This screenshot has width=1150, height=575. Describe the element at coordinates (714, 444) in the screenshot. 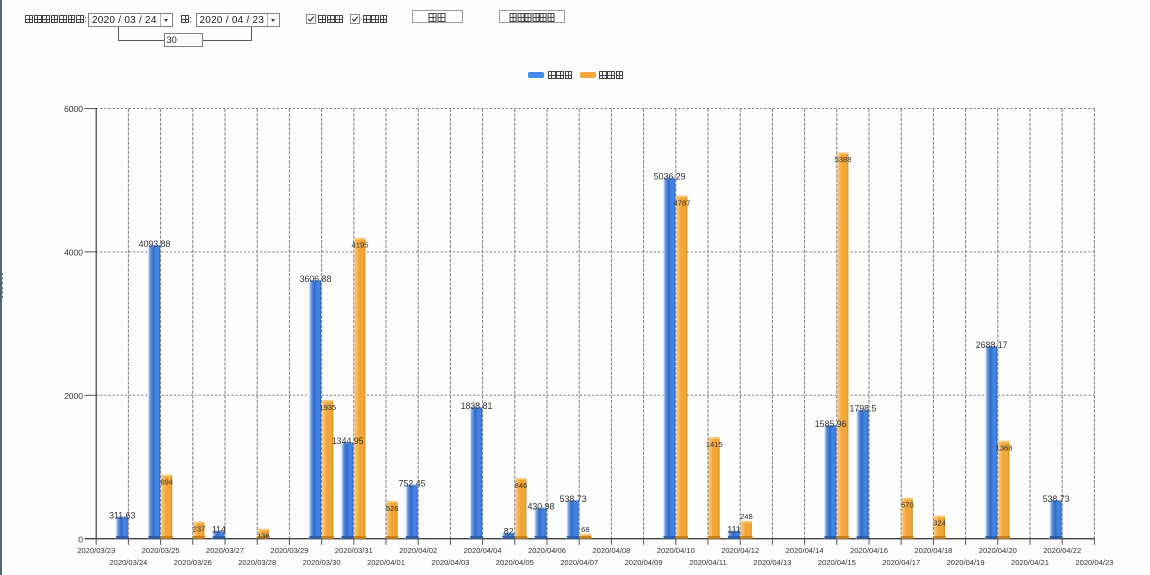

I see `svg-text: 1415` at that location.